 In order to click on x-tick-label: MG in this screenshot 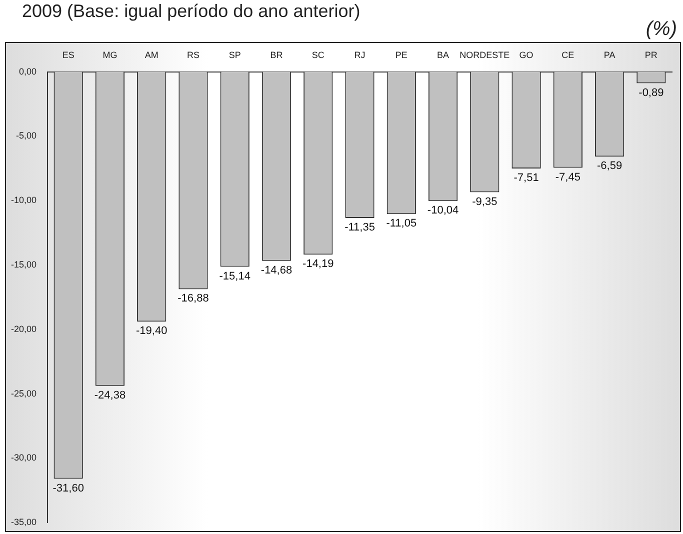, I will do `click(110, 55)`.